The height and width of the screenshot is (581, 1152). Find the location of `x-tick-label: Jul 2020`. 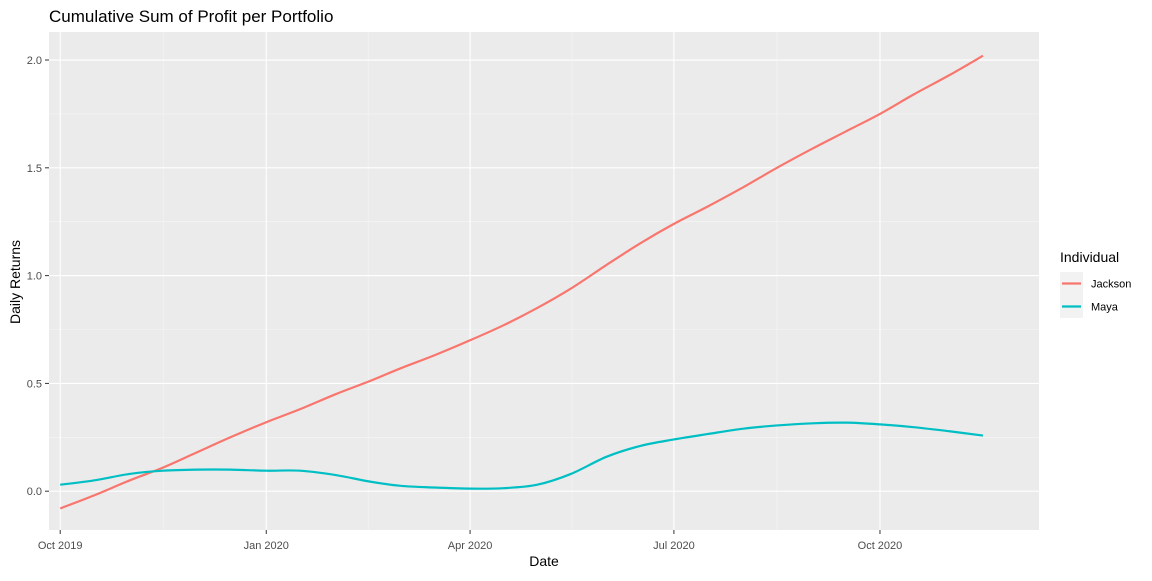

x-tick-label: Jul 2020 is located at coordinates (674, 546).